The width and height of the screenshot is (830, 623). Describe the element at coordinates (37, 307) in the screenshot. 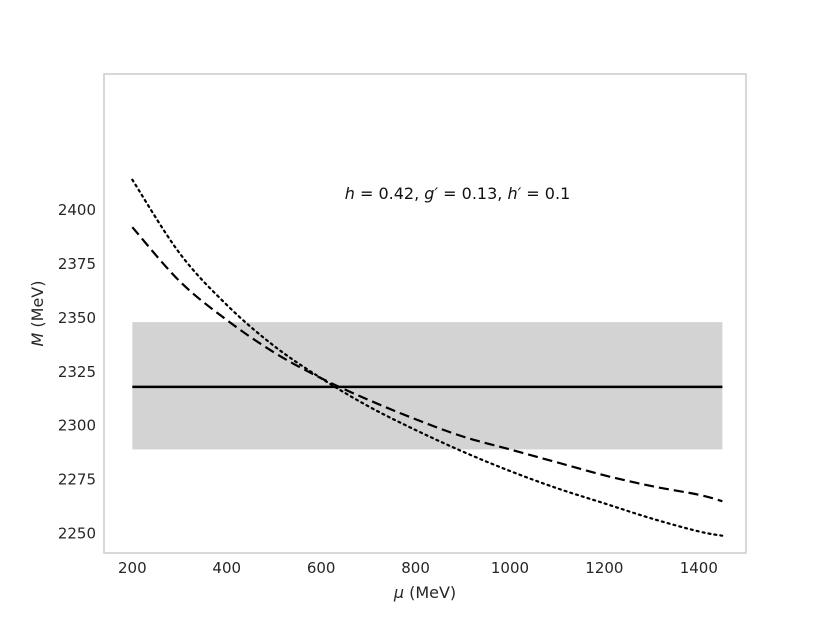

I see `y-axis-unit: (MeV)` at that location.